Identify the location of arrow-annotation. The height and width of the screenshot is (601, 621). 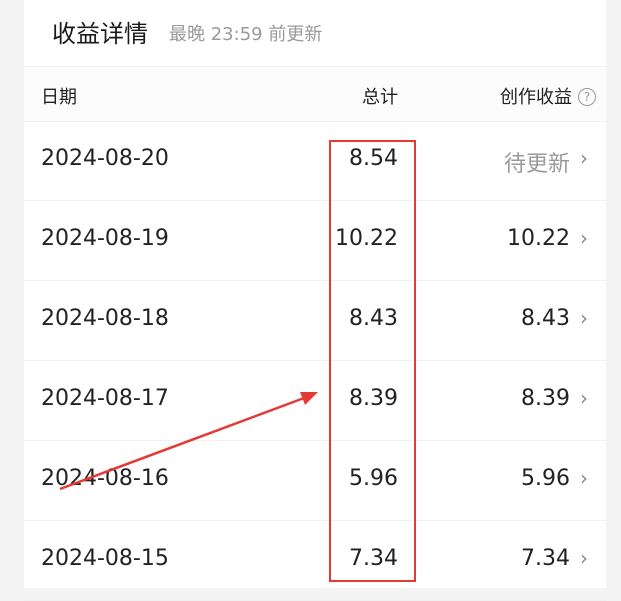
(188, 441).